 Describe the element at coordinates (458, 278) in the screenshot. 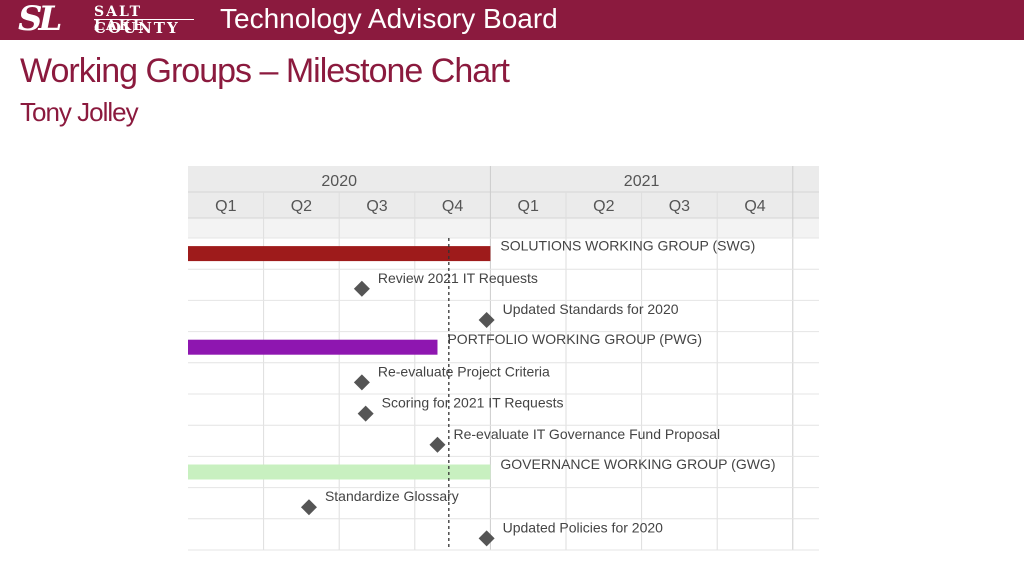

I see `milestone-label: Review 2021 IT Requests` at that location.